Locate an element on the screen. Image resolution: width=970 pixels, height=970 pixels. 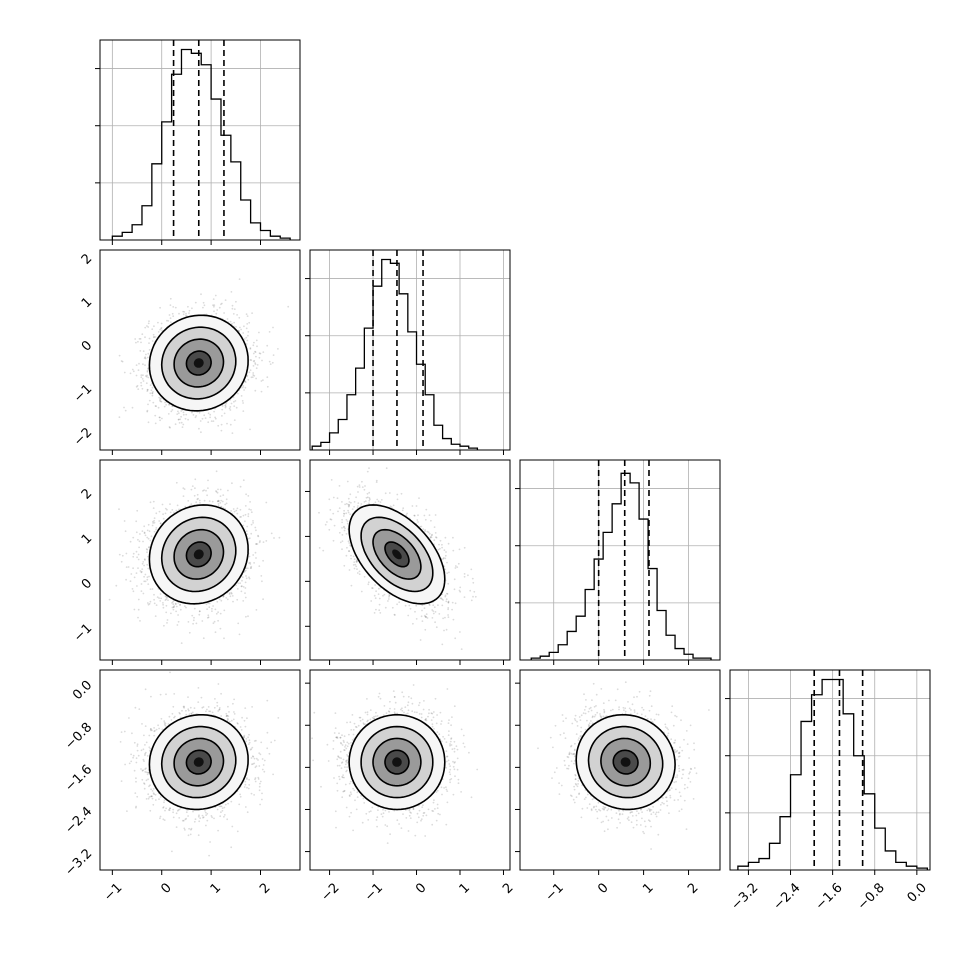
panel-body is located at coordinates (200, 140).